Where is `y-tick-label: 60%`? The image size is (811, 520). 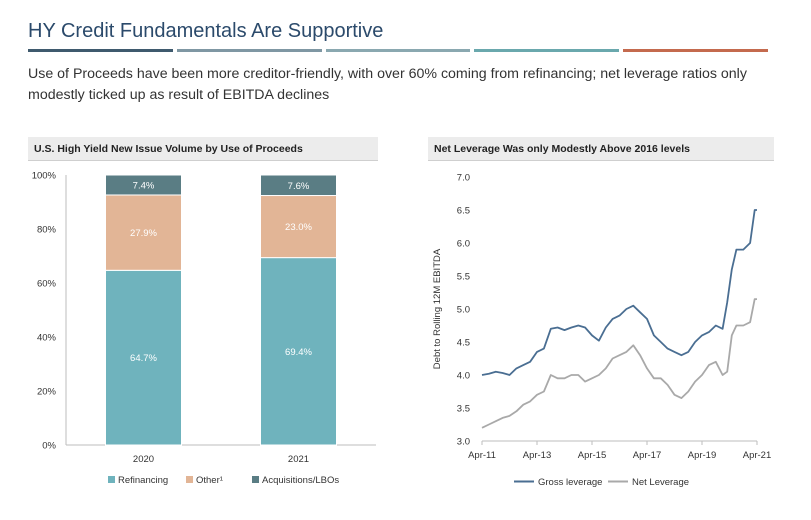
y-tick-label: 60% is located at coordinates (47, 284).